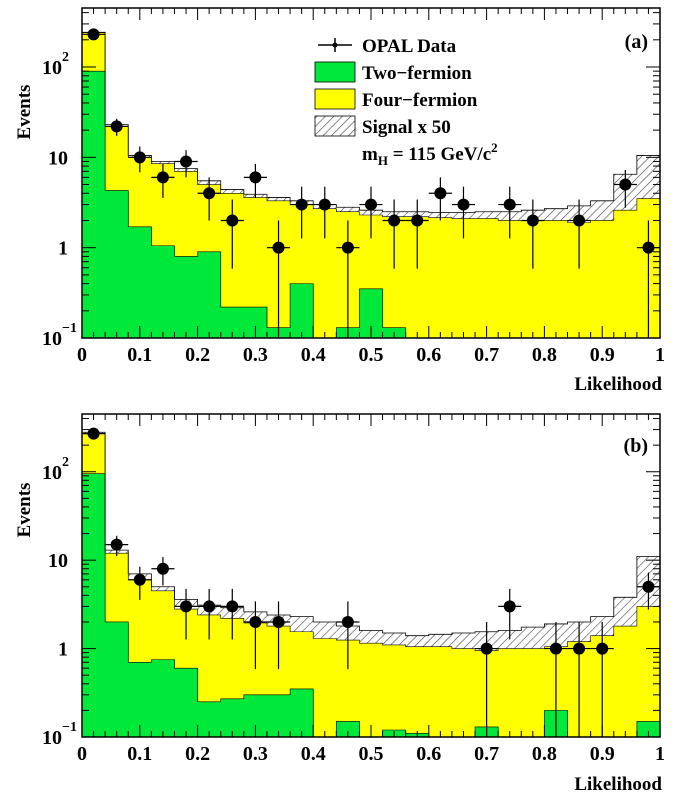 This screenshot has width=679, height=797. What do you see at coordinates (406, 127) in the screenshot?
I see `legend-label-signal: Signal x 50` at bounding box center [406, 127].